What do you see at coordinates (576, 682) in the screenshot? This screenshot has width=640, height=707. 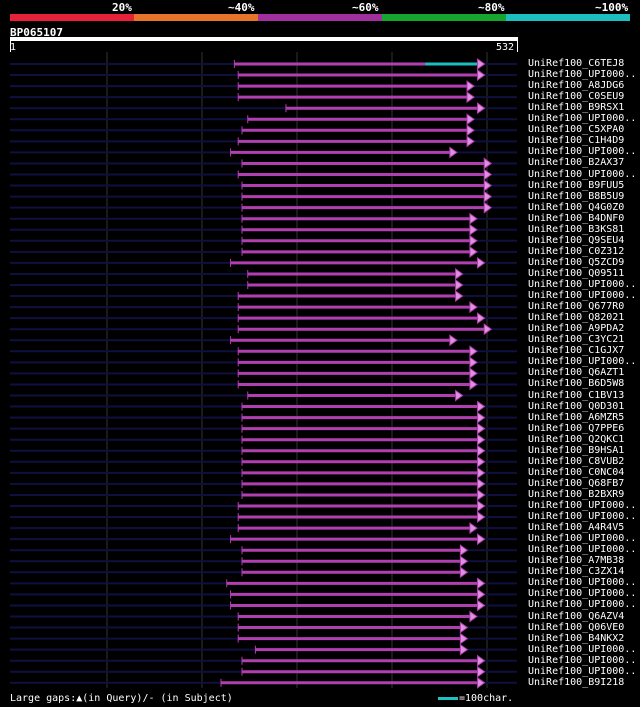 I see `hit-label: UniRef100_B9I218` at bounding box center [576, 682].